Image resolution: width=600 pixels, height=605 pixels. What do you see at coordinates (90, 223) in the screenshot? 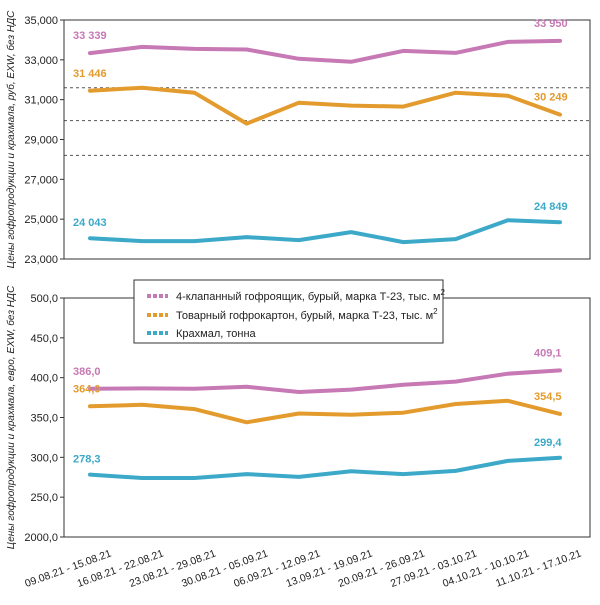
I see `data-label: 24 043` at bounding box center [90, 223].